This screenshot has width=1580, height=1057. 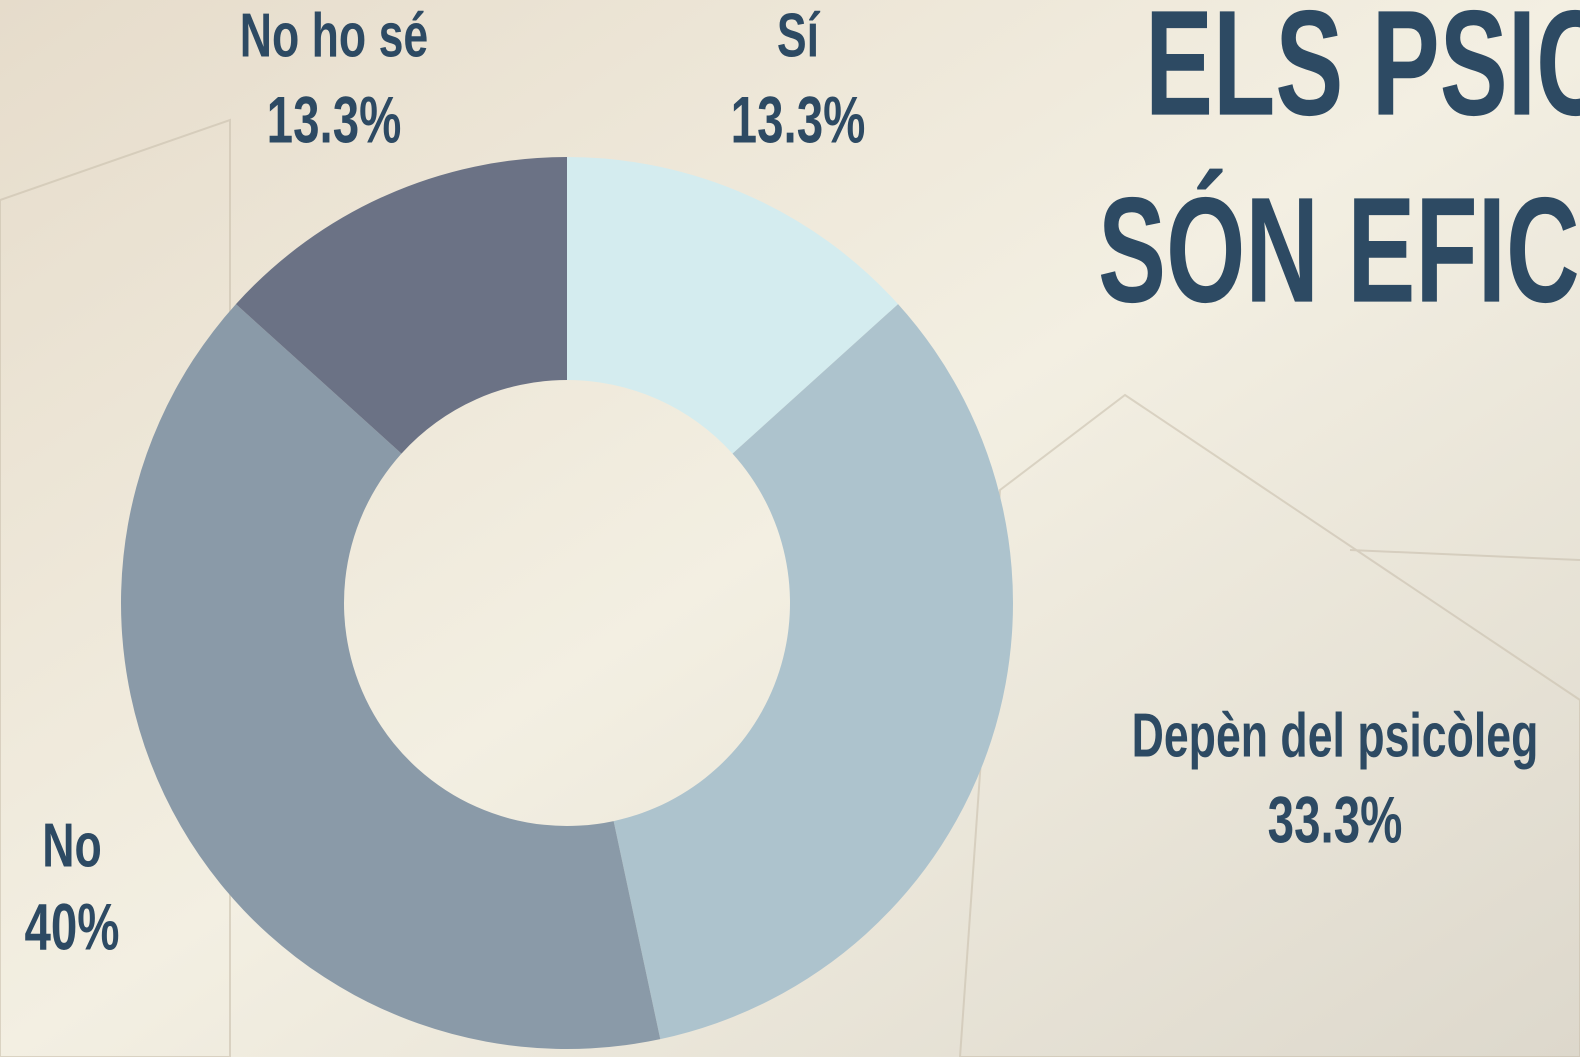 I want to click on slice-label: No, so click(x=72, y=845).